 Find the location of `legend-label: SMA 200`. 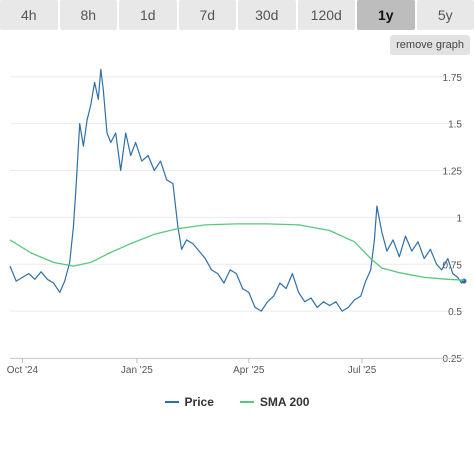

legend-label: SMA 200 is located at coordinates (284, 402).